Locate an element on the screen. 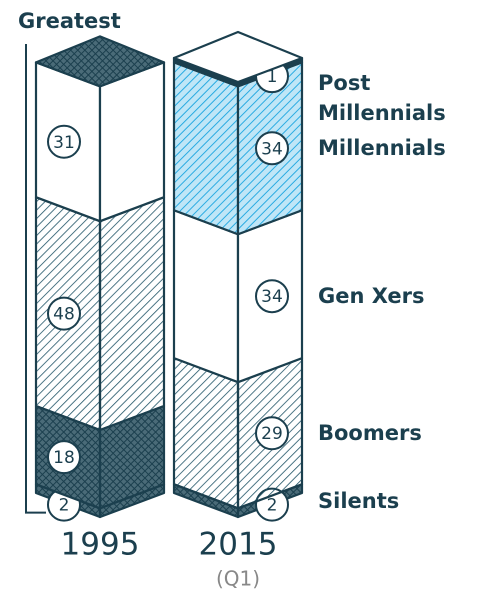  series-label: Greatest is located at coordinates (69, 21).